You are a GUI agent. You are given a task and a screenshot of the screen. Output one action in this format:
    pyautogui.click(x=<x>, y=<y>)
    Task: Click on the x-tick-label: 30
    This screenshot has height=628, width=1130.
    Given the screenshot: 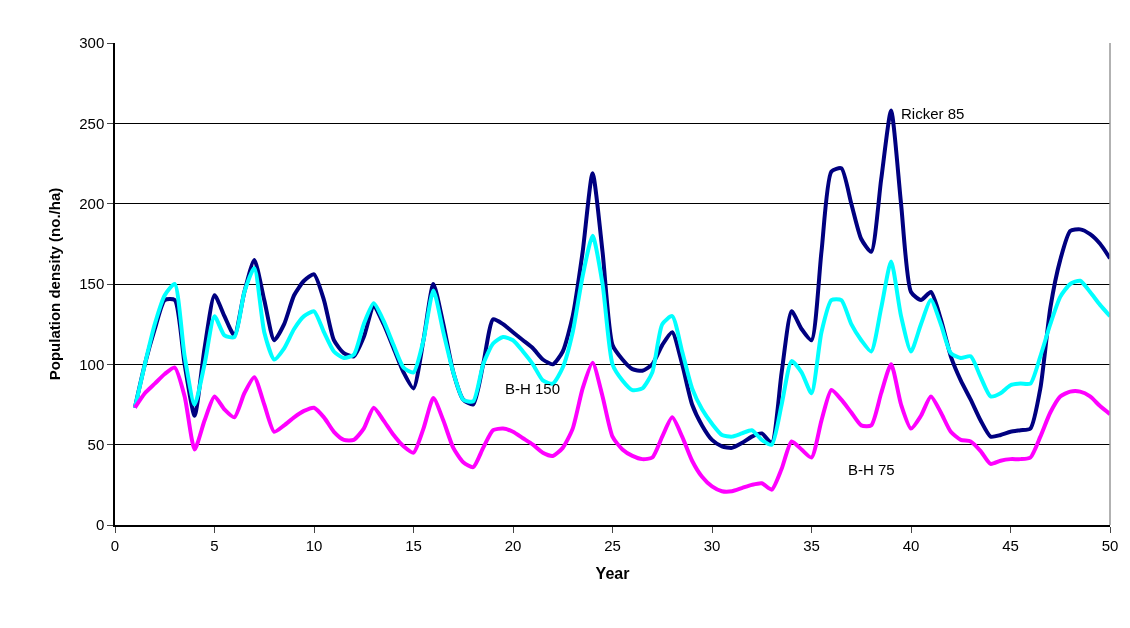 What is the action you would take?
    pyautogui.click(x=712, y=545)
    